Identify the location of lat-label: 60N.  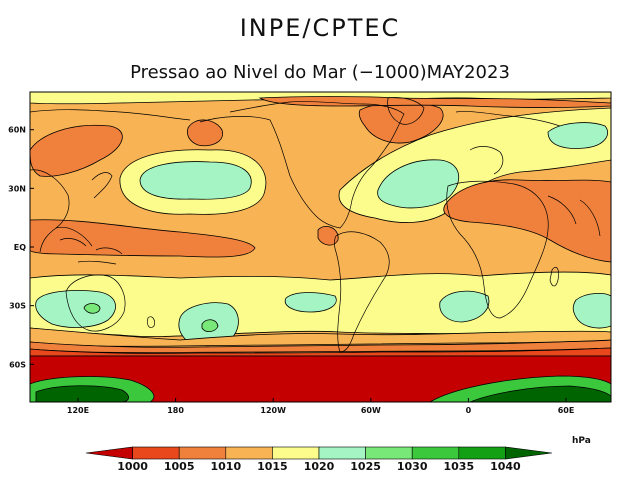
(17, 130).